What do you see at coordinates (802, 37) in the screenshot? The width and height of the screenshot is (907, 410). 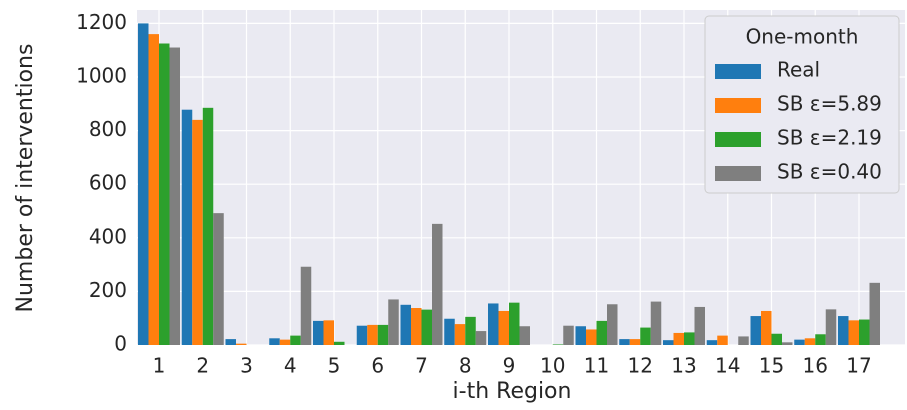 I see `legend-title: One-month` at bounding box center [802, 37].